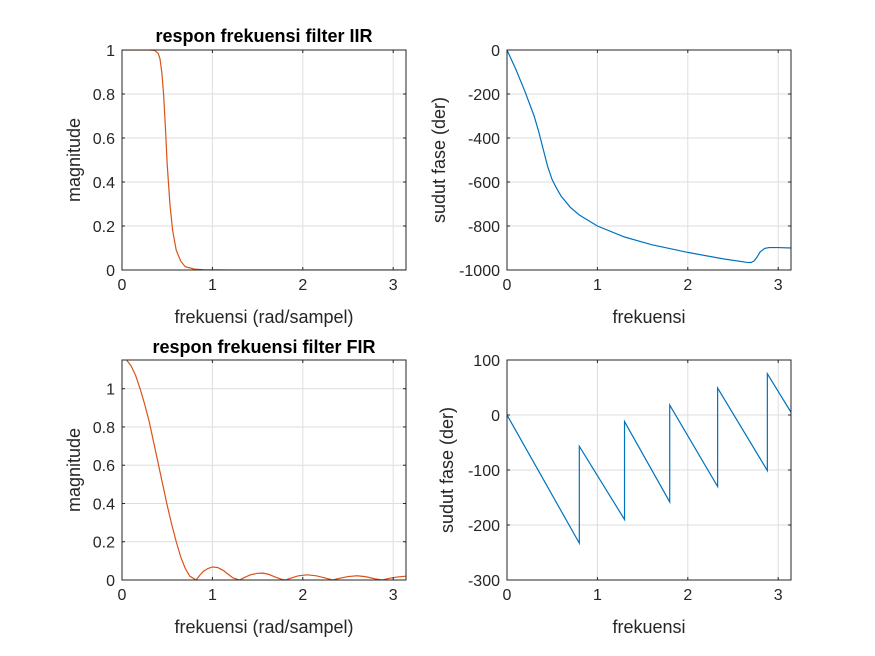  What do you see at coordinates (484, 227) in the screenshot?
I see `y-tick-label: -800` at bounding box center [484, 227].